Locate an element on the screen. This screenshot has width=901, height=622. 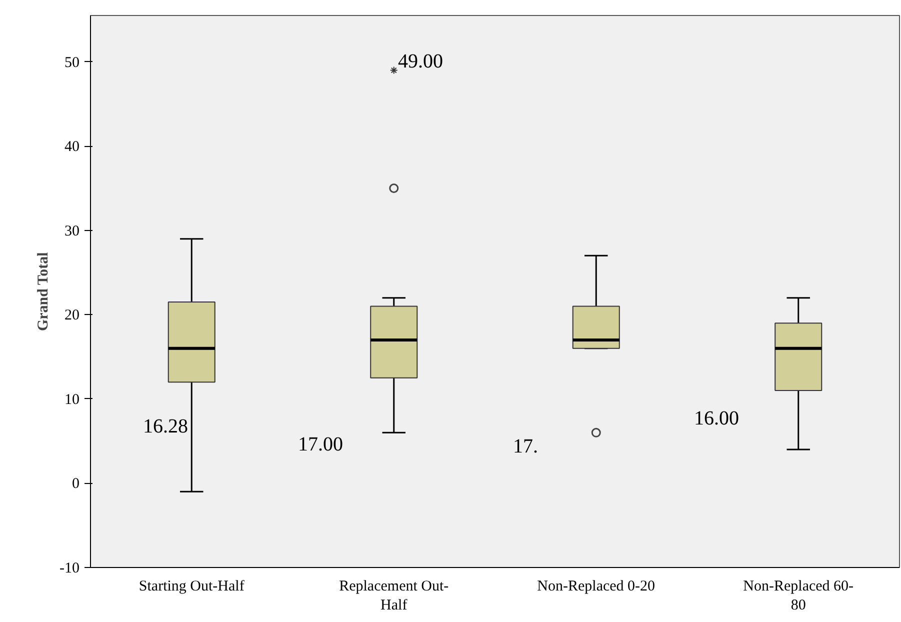
y-tick-label: 20 is located at coordinates (72, 316).